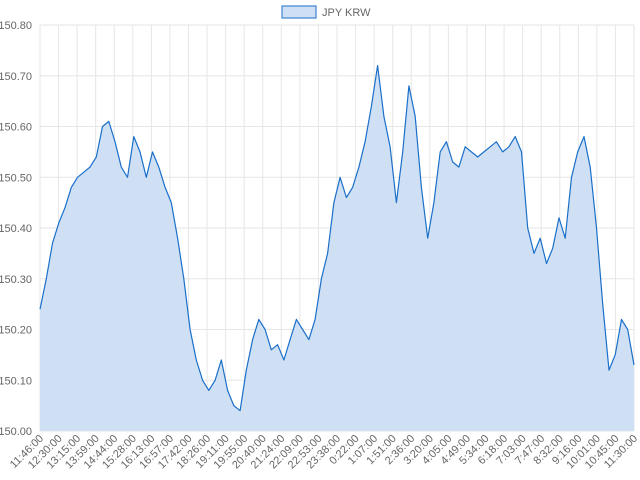 The width and height of the screenshot is (640, 480). Describe the element at coordinates (16, 26) in the screenshot. I see `y-tick-label: 150.80` at that location.